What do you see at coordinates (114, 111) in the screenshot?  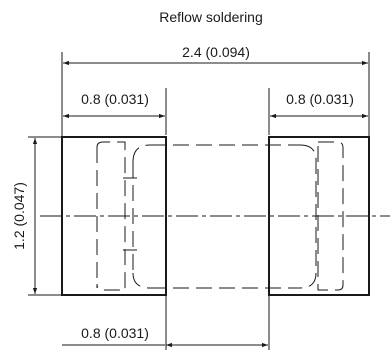 I see `left-pad-width-dimension` at bounding box center [114, 111].